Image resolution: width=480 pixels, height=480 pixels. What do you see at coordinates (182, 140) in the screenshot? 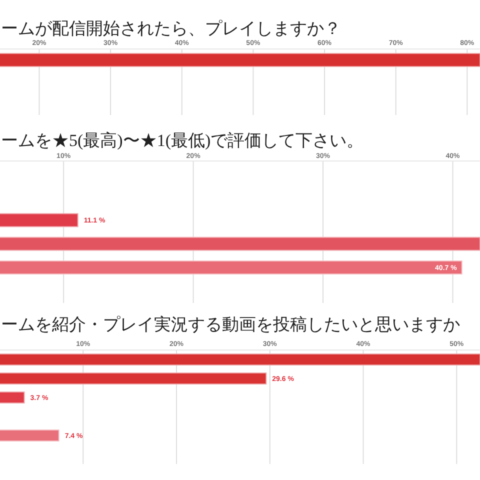
I see `chart-title: ームを★5(最高)〜★1(最低)で評価して下さい。` at bounding box center [182, 140].